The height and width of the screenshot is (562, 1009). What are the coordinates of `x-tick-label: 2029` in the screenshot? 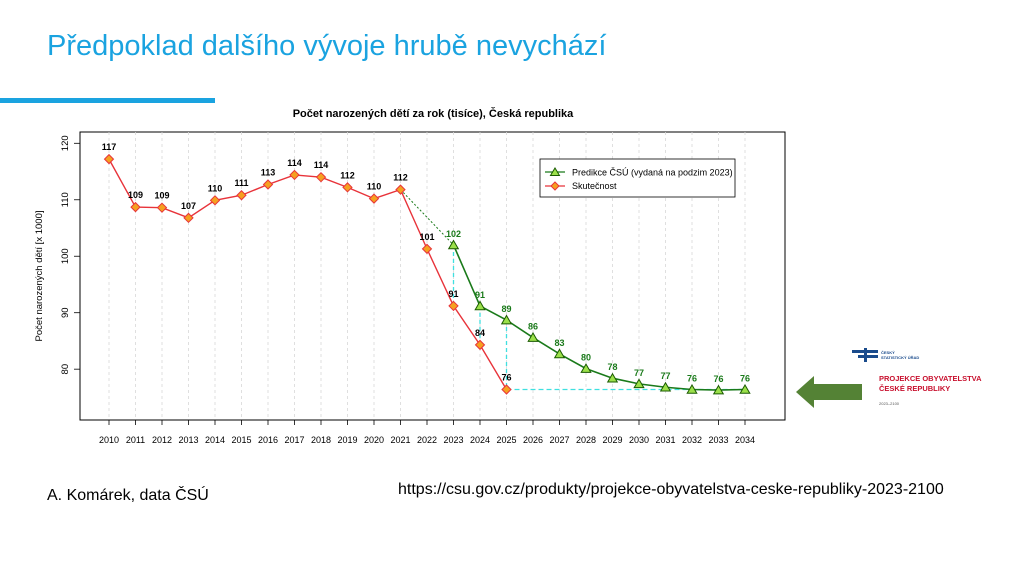 It's located at (612, 440).